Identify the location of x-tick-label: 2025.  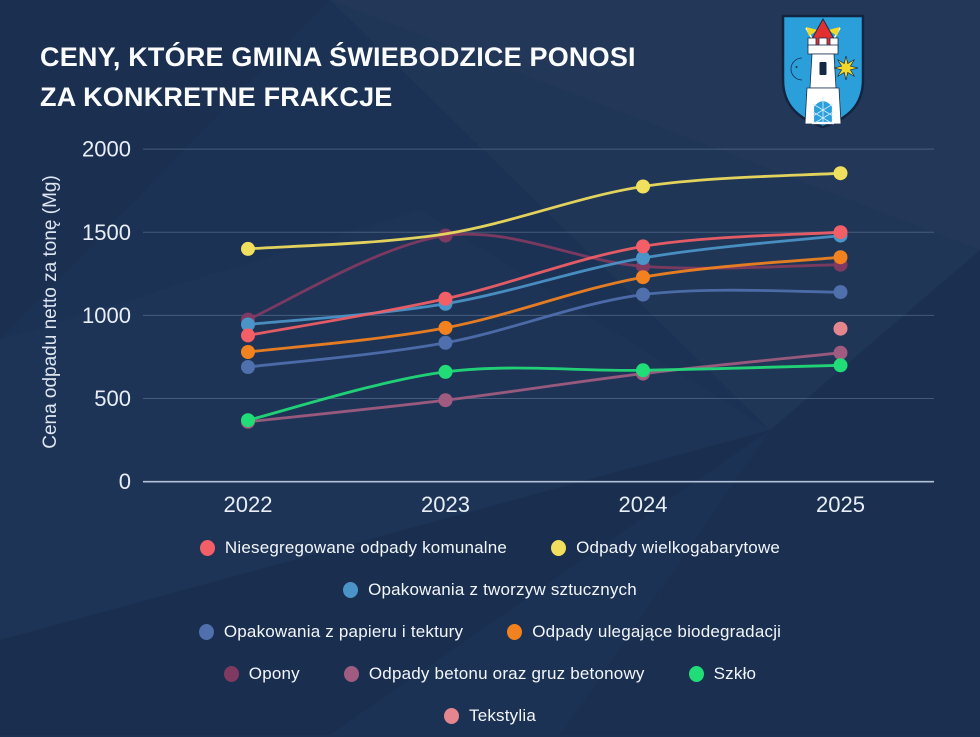
(840, 504).